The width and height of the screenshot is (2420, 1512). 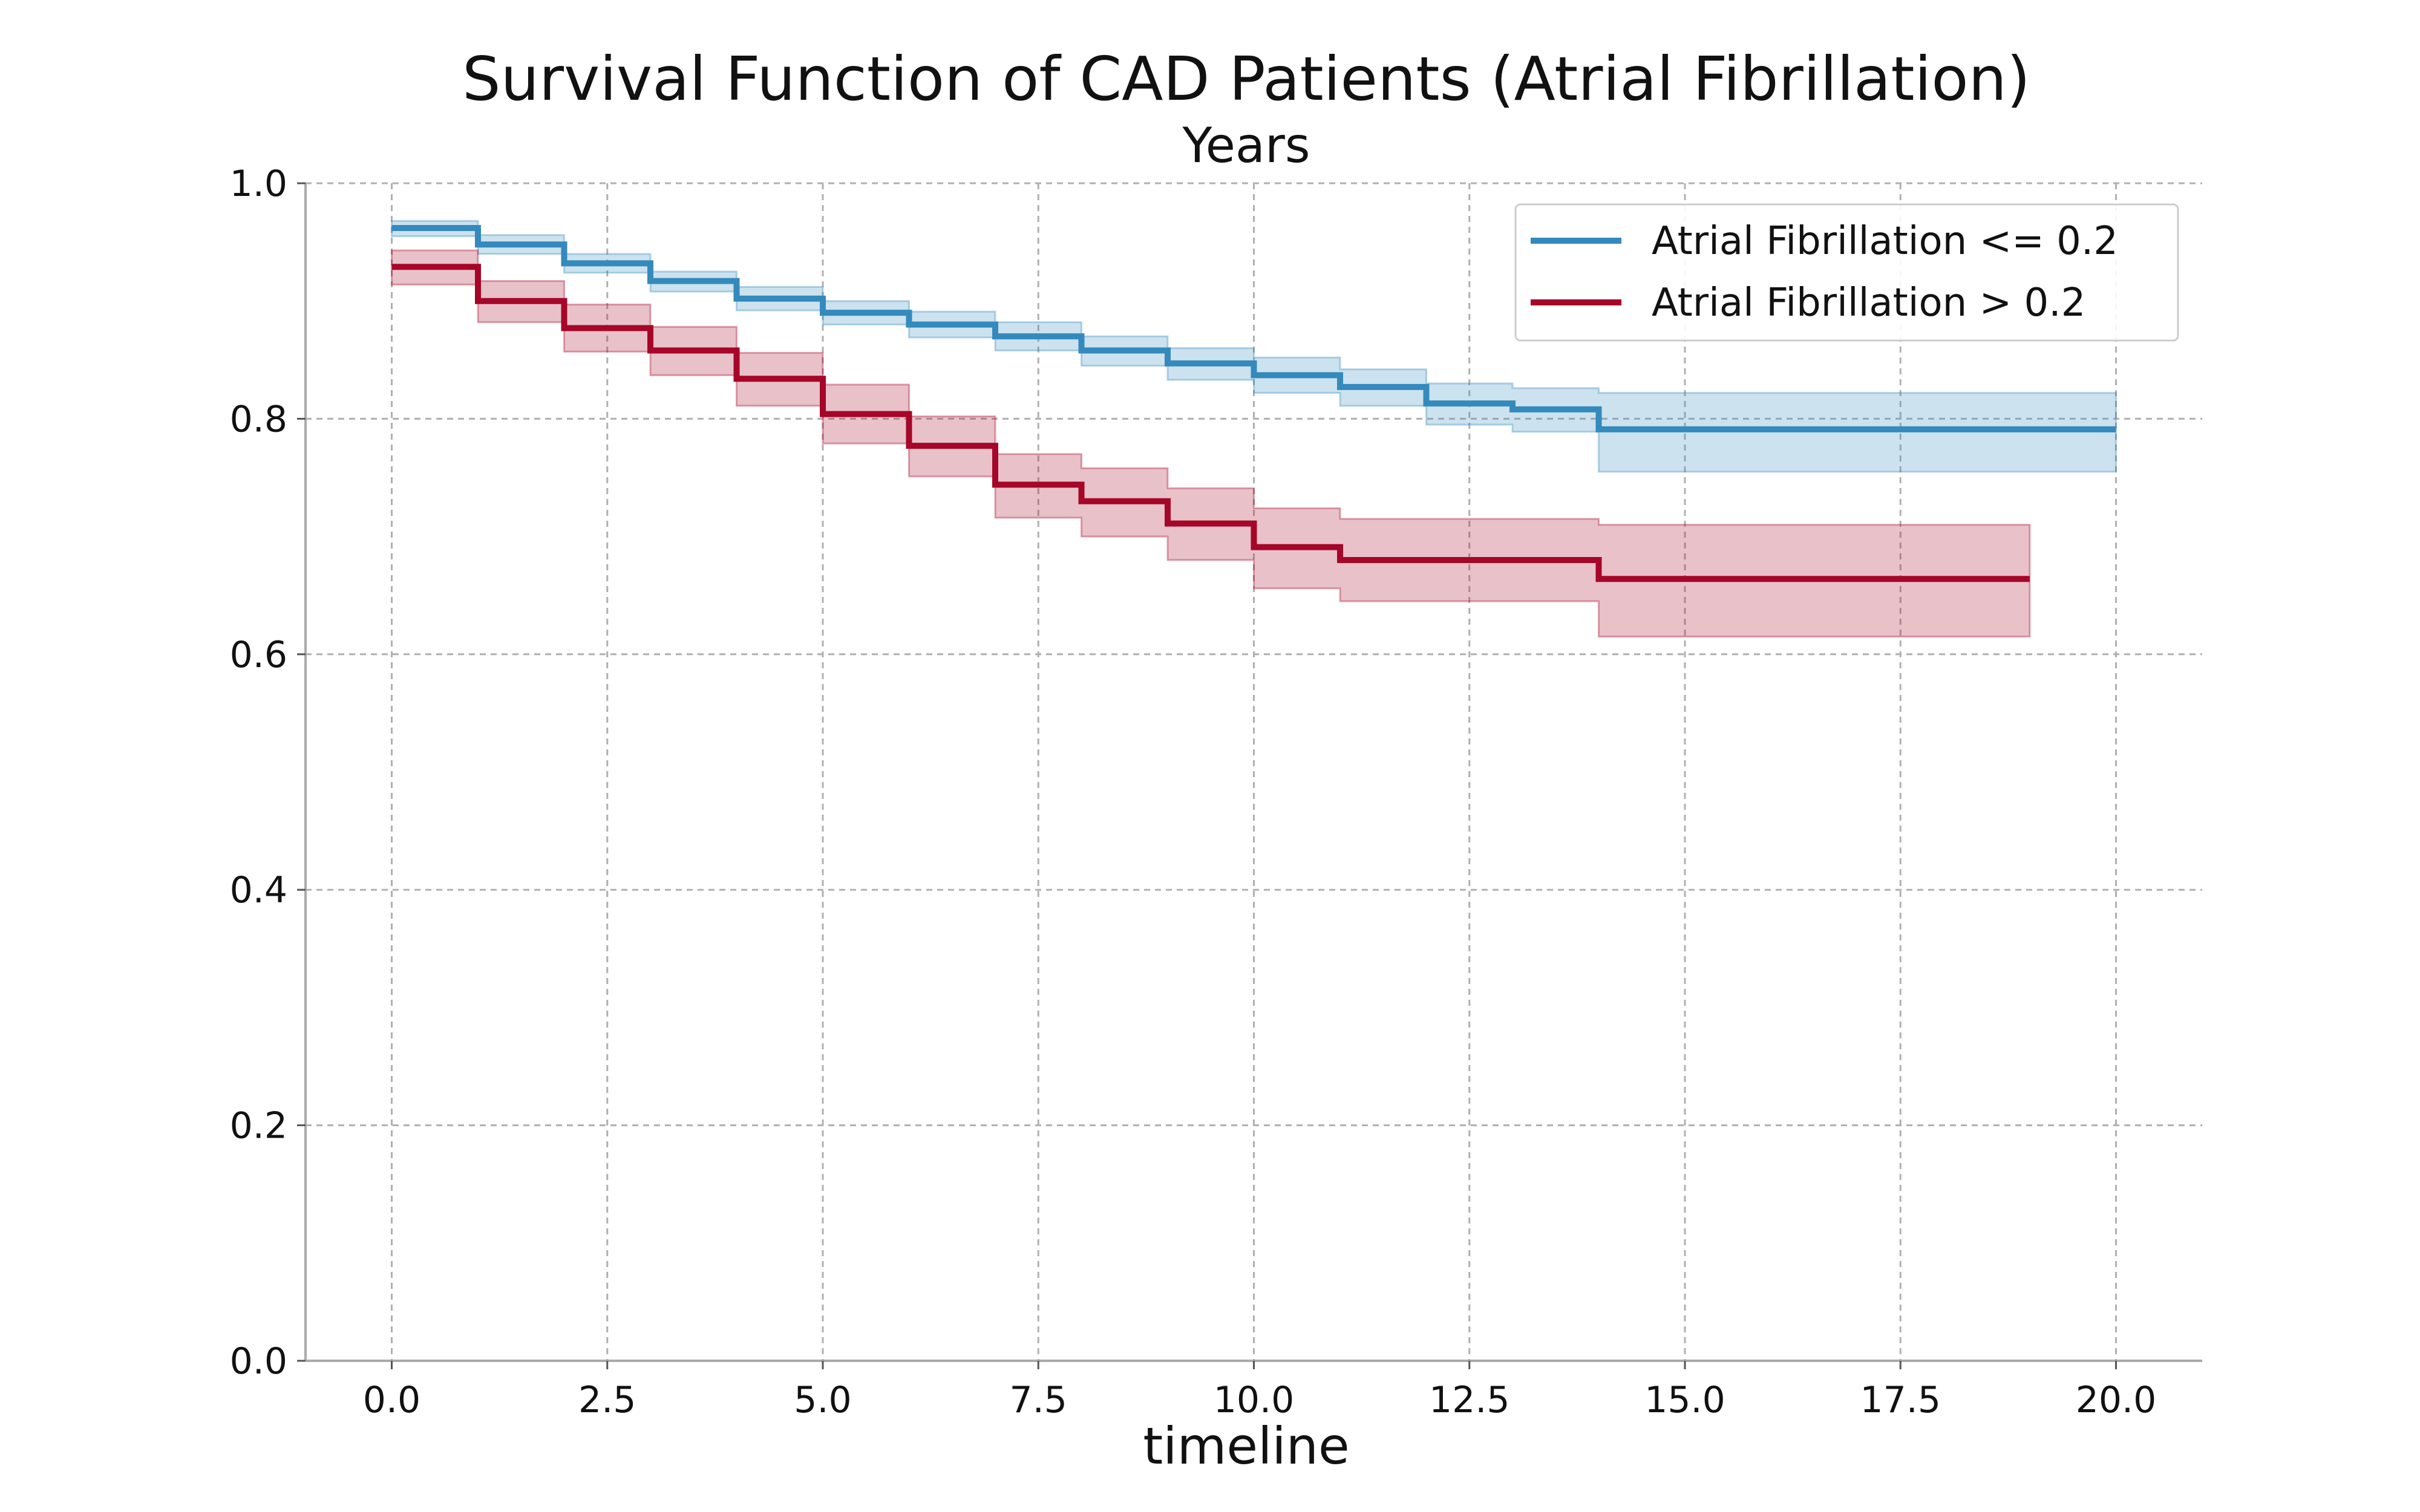 What do you see at coordinates (1038, 1400) in the screenshot?
I see `x-tick-label: 7.5` at bounding box center [1038, 1400].